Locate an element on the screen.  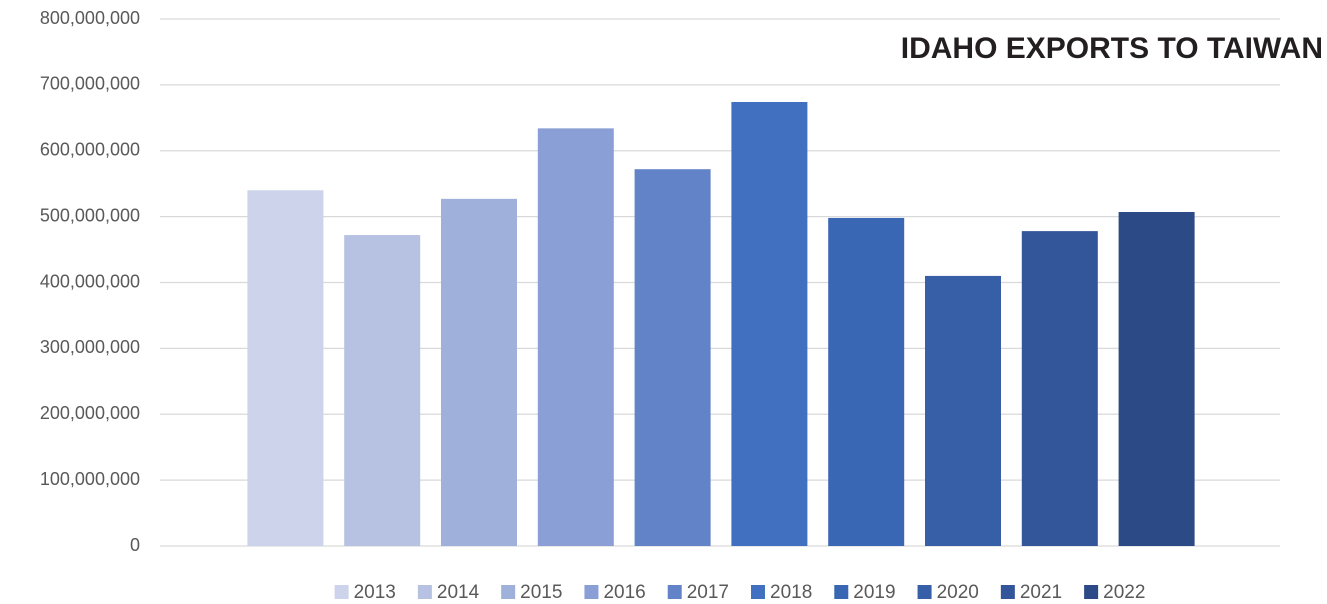
y-tick-label: 700,000,000 is located at coordinates (90, 84).